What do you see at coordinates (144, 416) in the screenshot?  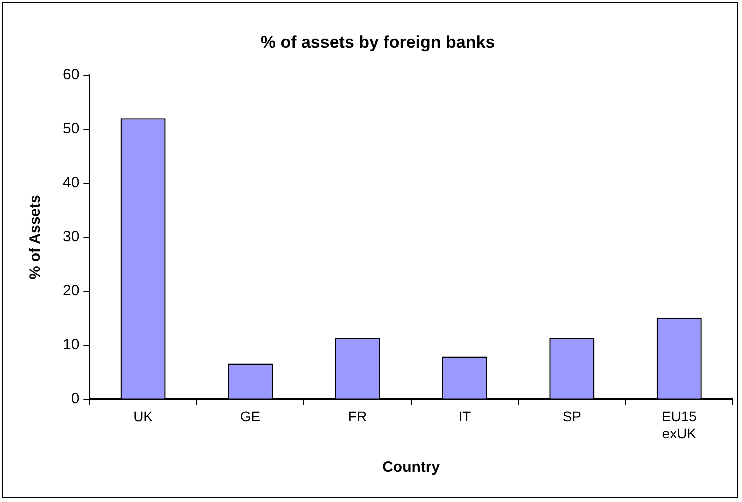 I see `x-tick-label: UK` at bounding box center [144, 416].